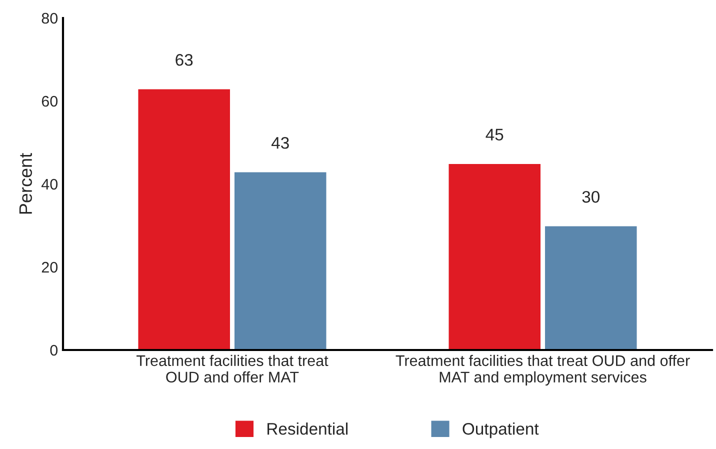 The width and height of the screenshot is (716, 449). I want to click on y-tick-label: 0, so click(54, 350).